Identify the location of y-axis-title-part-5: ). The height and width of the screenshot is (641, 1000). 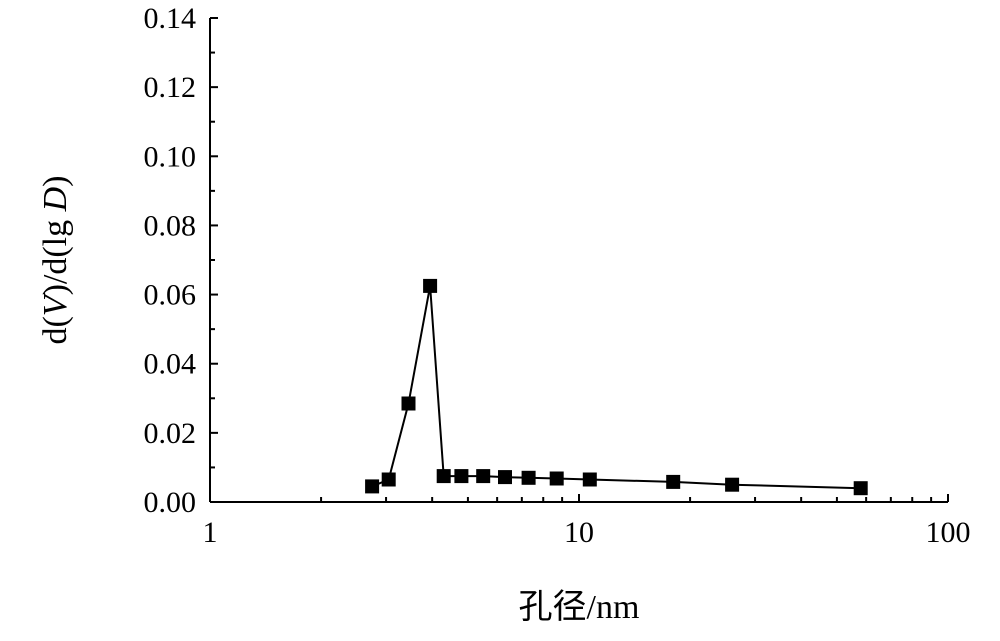
(55, 180).